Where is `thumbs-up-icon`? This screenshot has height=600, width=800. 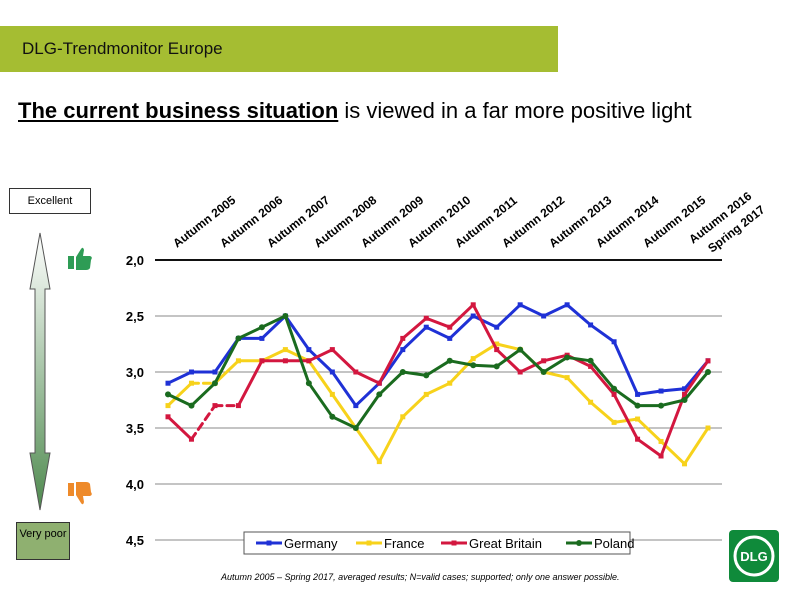 thumbs-up-icon is located at coordinates (80, 258).